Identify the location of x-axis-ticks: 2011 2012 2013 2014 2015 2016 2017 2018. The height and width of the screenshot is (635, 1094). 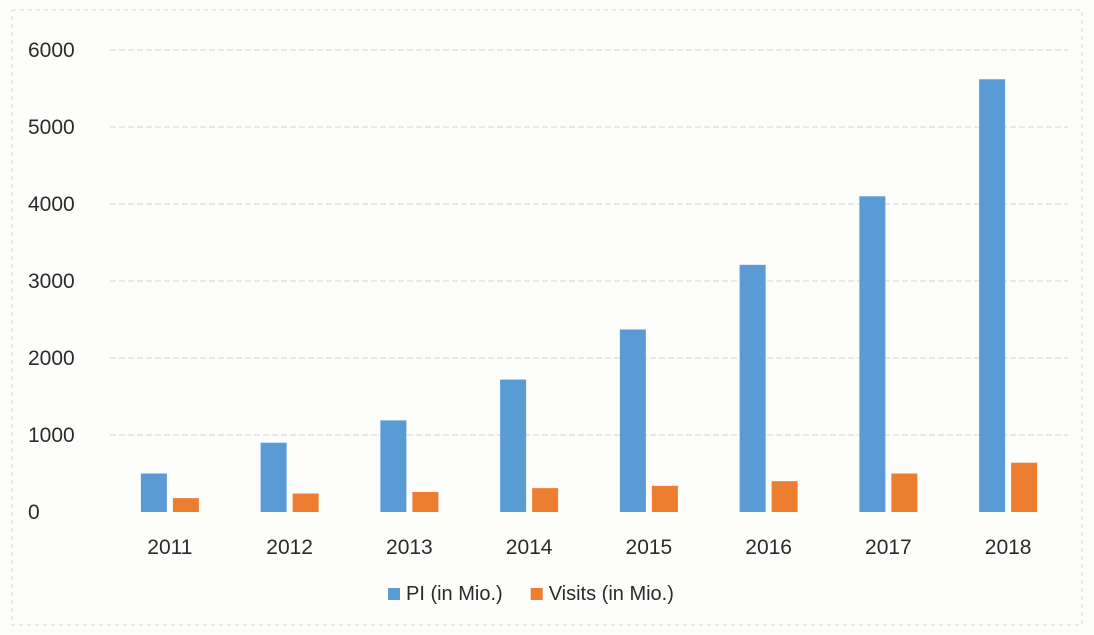
(589, 547).